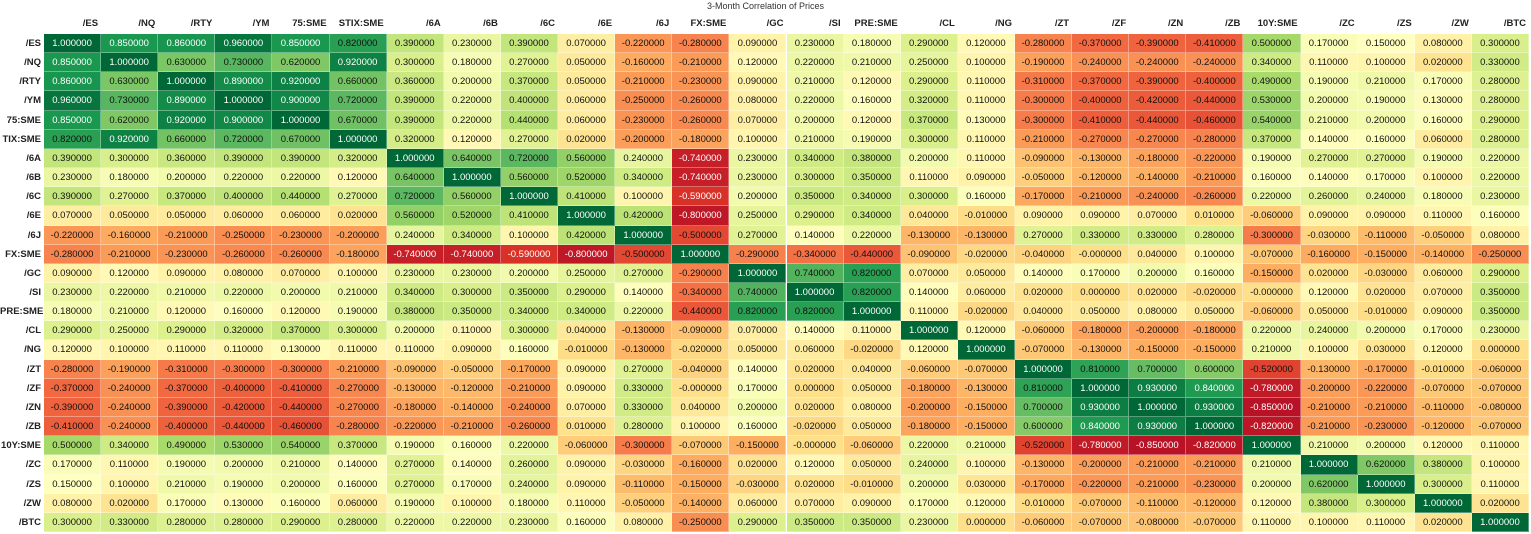 The image size is (1531, 534). Describe the element at coordinates (490, 23) in the screenshot. I see `column-label: /6B` at that location.